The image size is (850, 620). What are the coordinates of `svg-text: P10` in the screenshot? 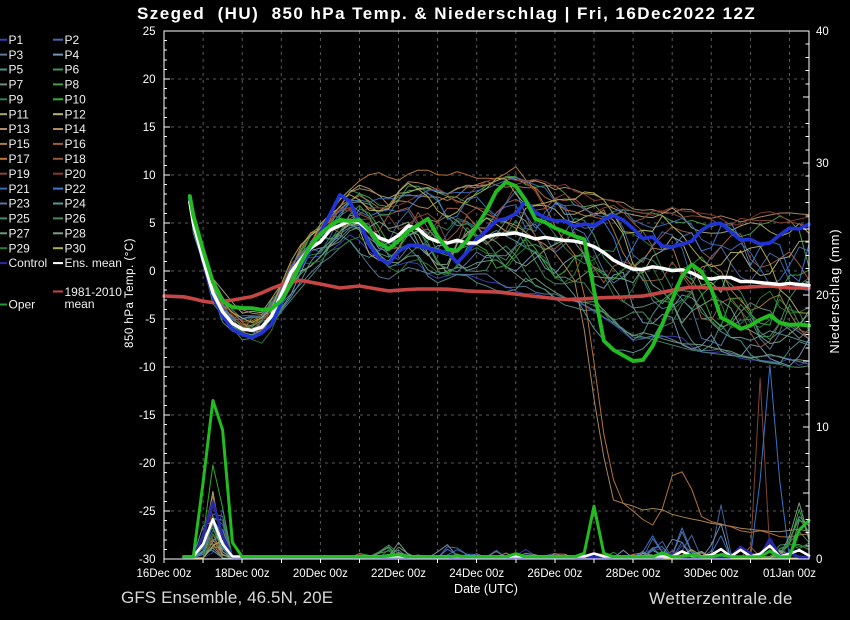 It's located at (76, 100).